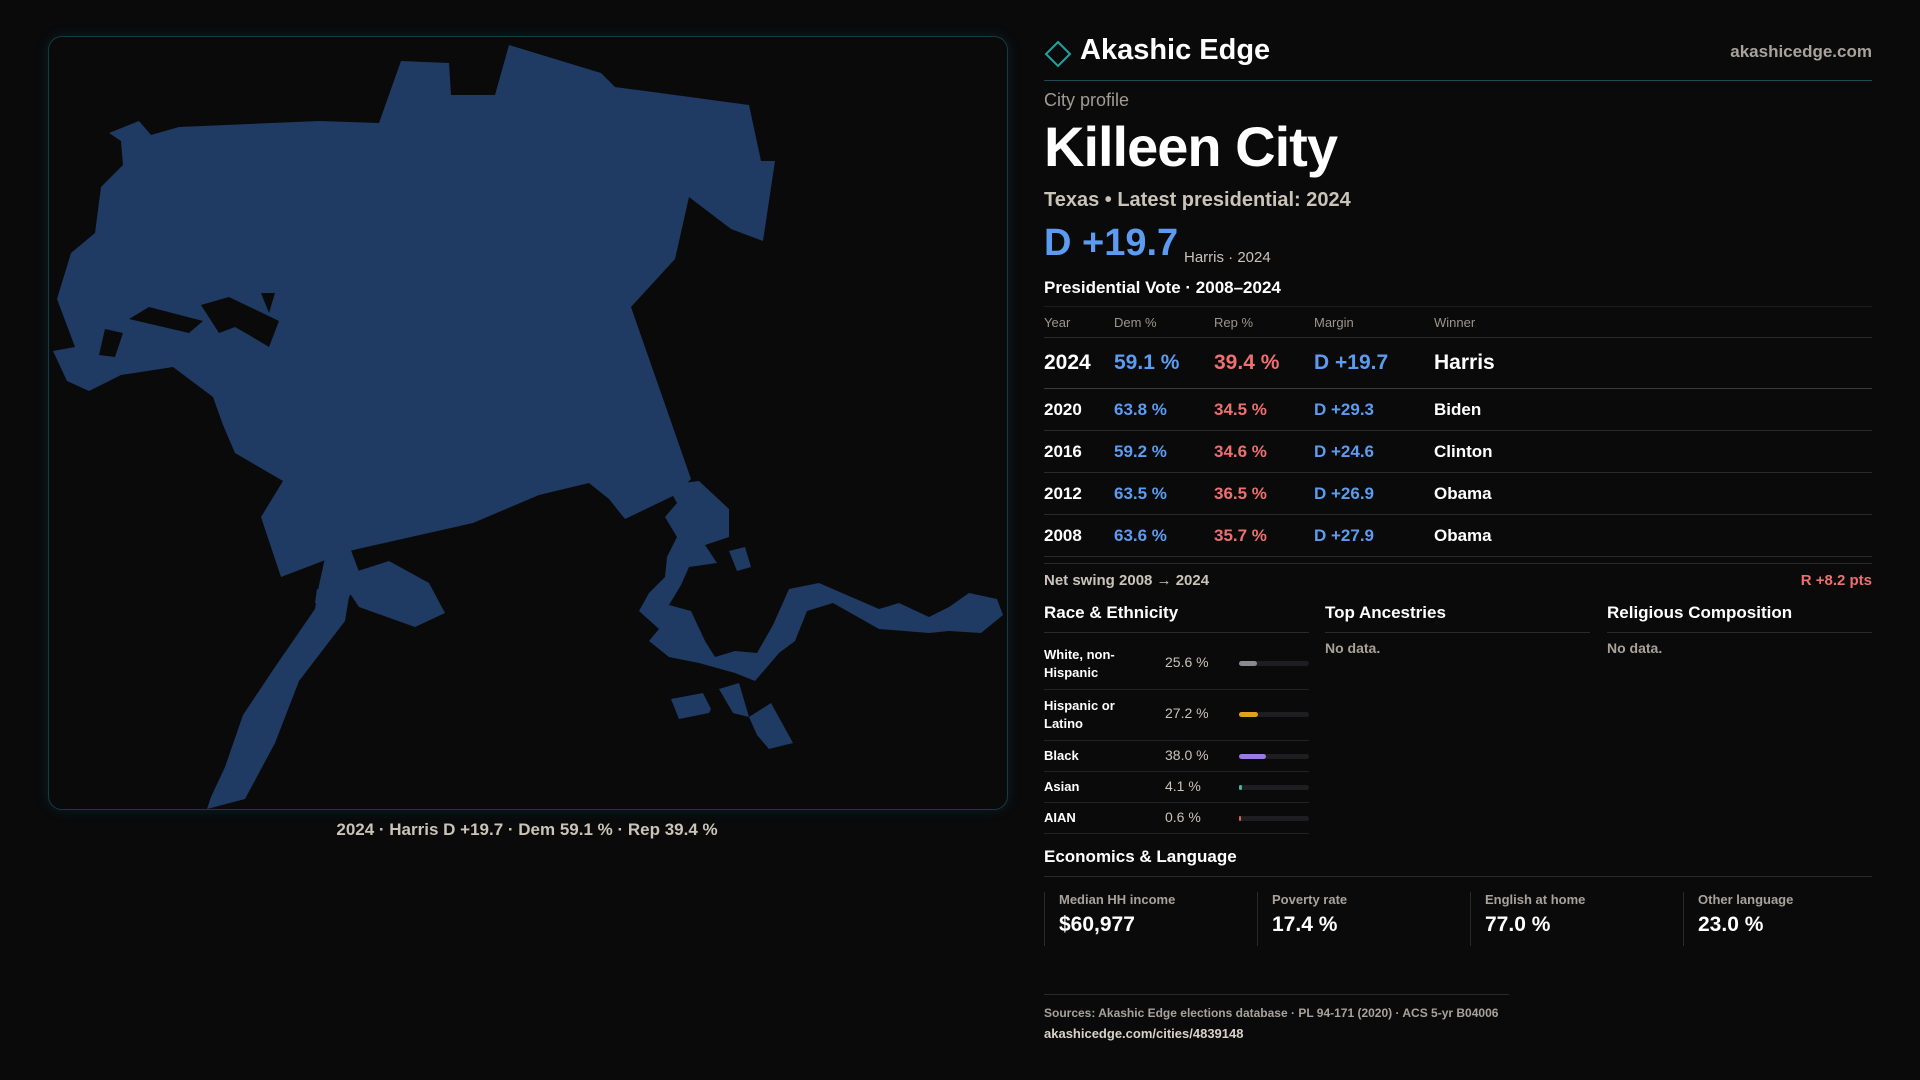 The width and height of the screenshot is (1920, 1080). I want to click on row-margin: D +19.7, so click(1351, 362).